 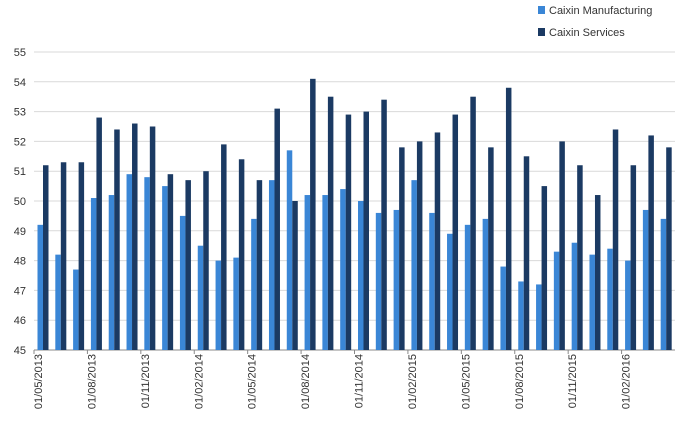 What do you see at coordinates (20, 113) in the screenshot?
I see `y-tick-label: 53` at bounding box center [20, 113].